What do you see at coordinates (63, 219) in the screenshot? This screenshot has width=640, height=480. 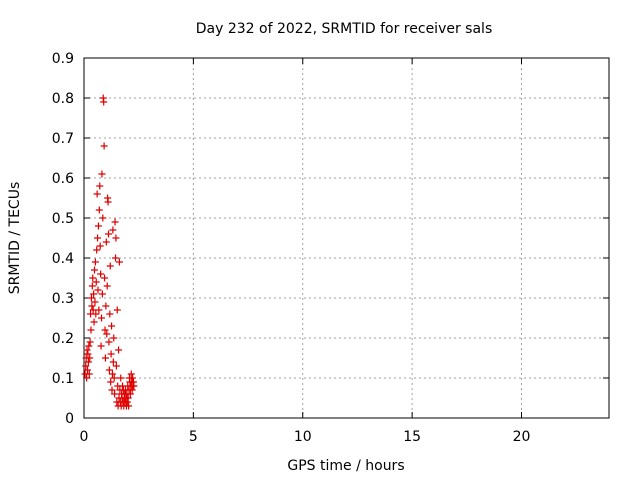 I see `y-tick-label: 0.5` at bounding box center [63, 219].